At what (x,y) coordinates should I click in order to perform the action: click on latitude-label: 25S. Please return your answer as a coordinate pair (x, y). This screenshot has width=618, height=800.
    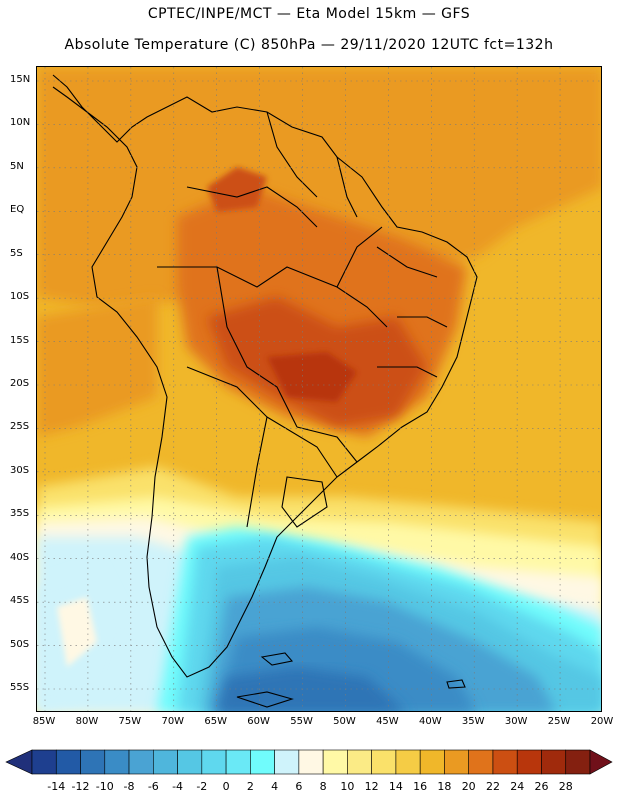
    Looking at the image, I should click on (20, 427).